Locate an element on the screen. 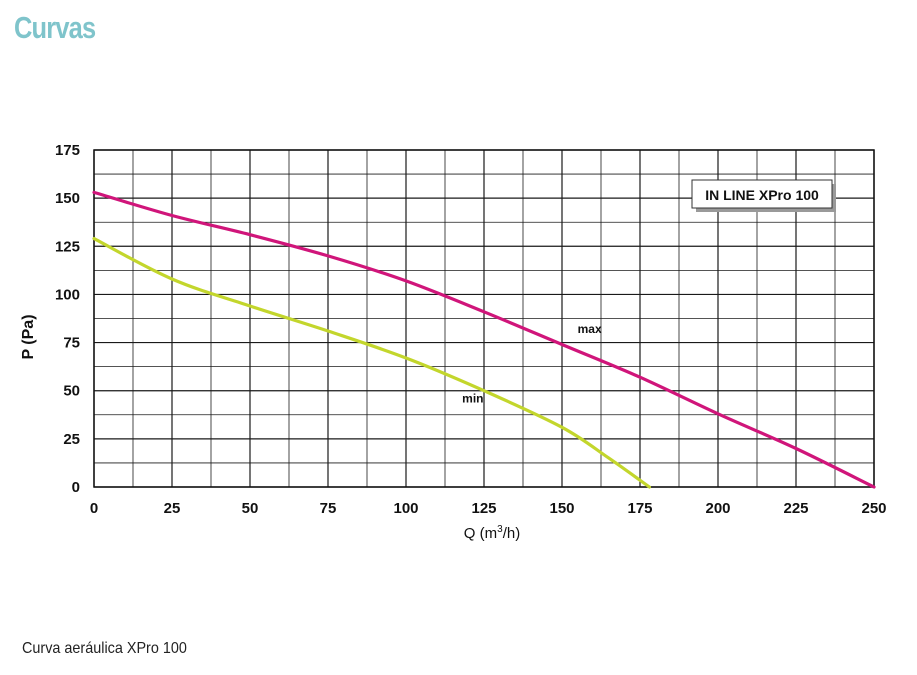  x-axis-label: Q (m3/h) is located at coordinates (492, 533).